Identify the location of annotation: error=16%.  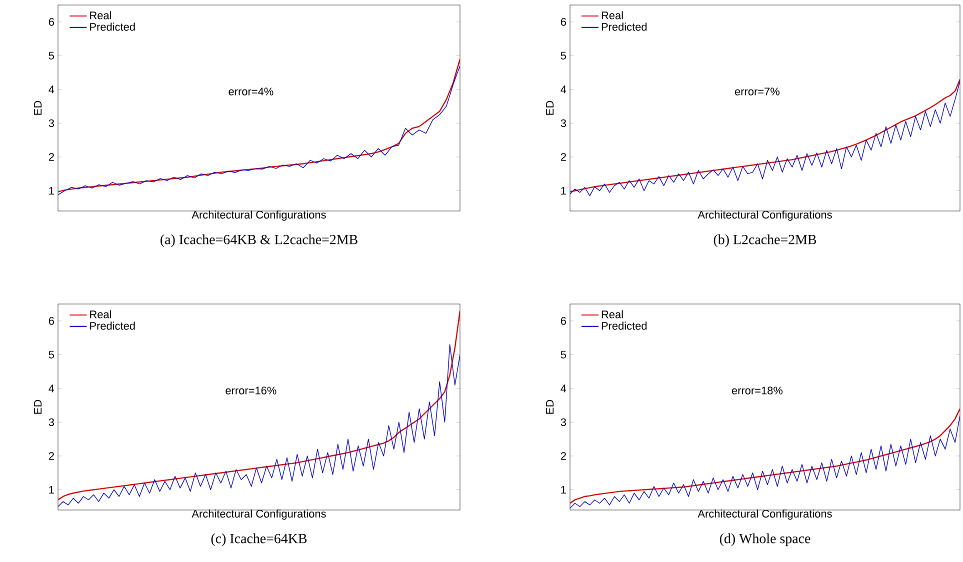
(251, 390).